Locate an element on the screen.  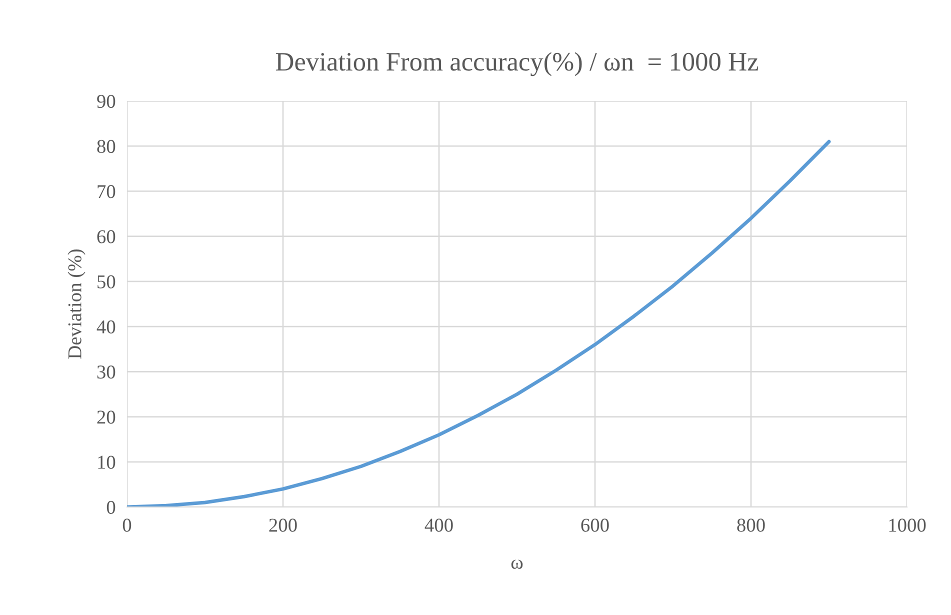
x-tick-label: 600 is located at coordinates (595, 525).